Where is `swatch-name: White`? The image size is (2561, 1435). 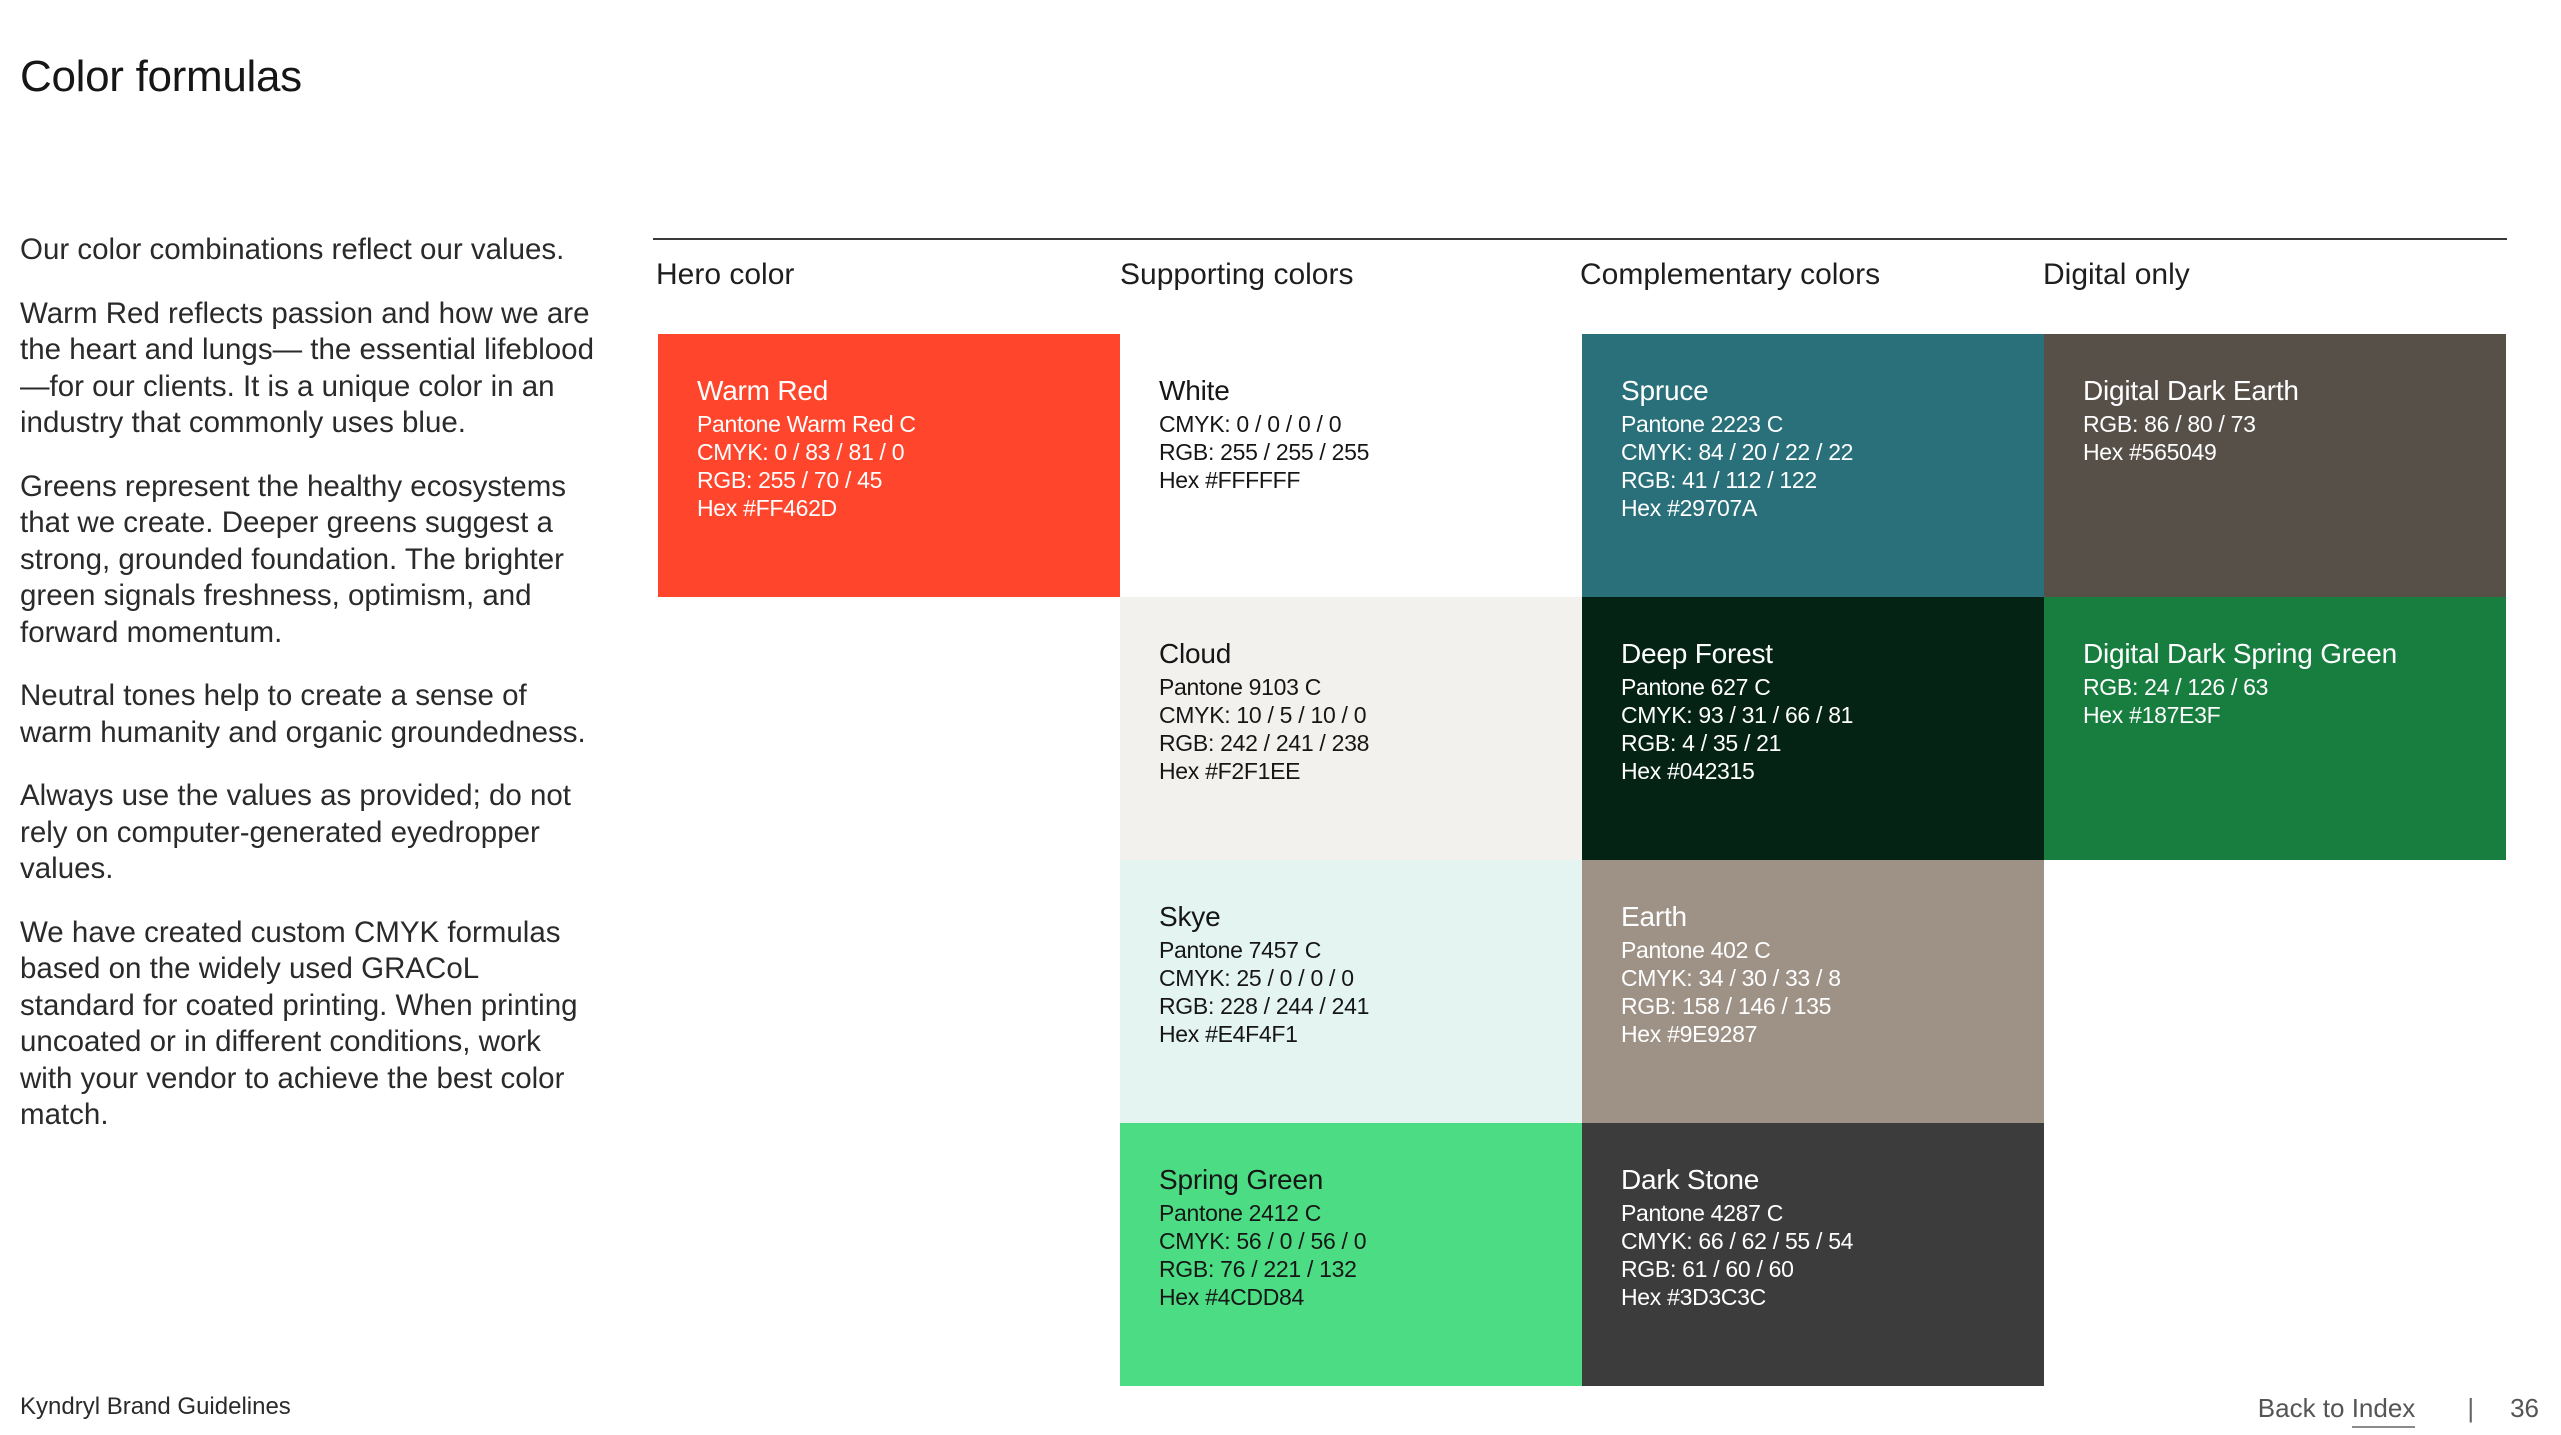 swatch-name: White is located at coordinates (1194, 390).